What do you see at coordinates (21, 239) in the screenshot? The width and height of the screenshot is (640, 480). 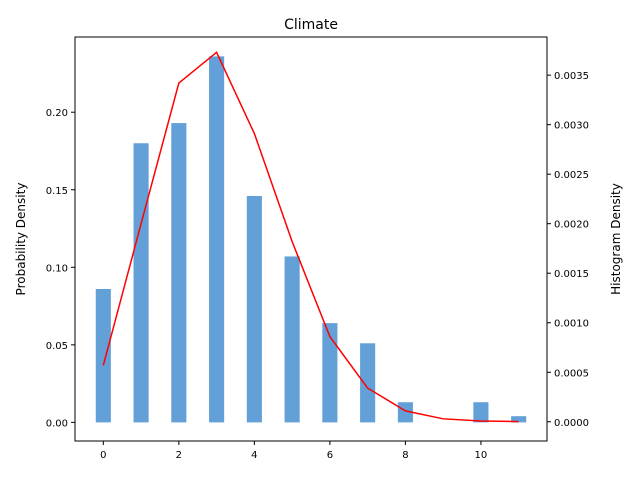 I see `y-axis-left-title: Probability Density` at bounding box center [21, 239].